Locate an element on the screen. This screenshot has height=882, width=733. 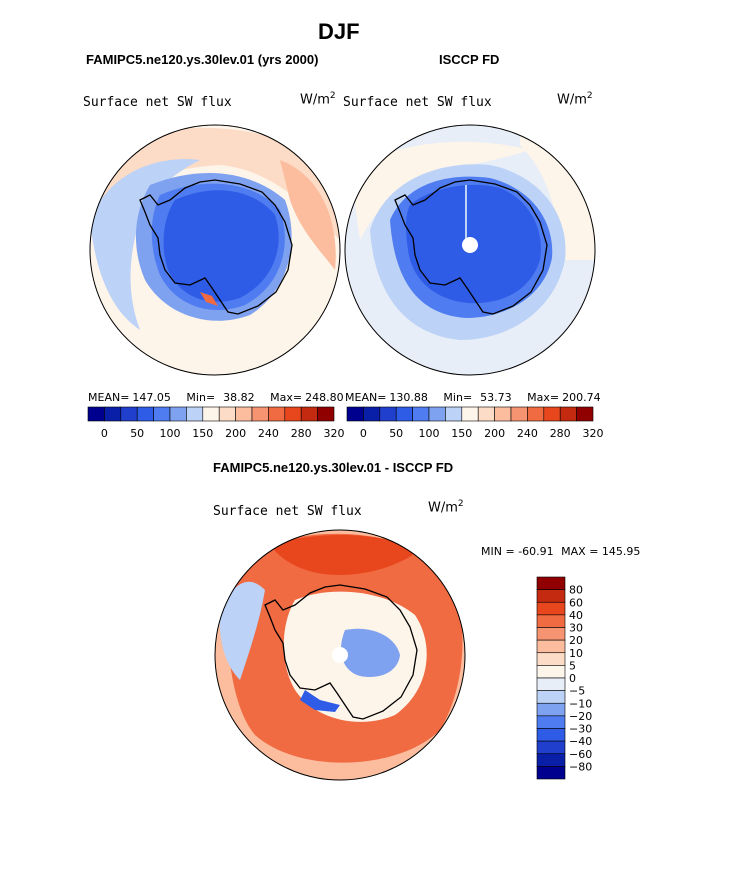
panel-2-variable-label: Surface net SW flux is located at coordinates (417, 102).